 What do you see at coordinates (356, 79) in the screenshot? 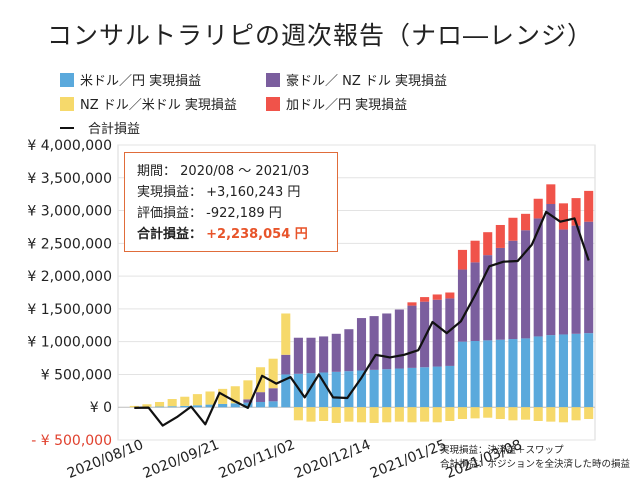
I see `legend-item-audnzd: 豪ドル／ NZ ドル 実現損益` at bounding box center [356, 79].